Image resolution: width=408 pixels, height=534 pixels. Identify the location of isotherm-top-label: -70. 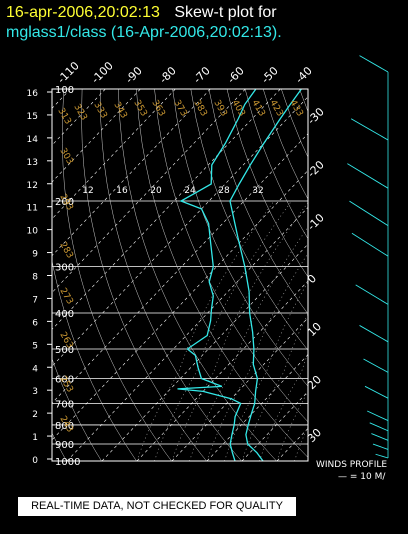
(202, 75).